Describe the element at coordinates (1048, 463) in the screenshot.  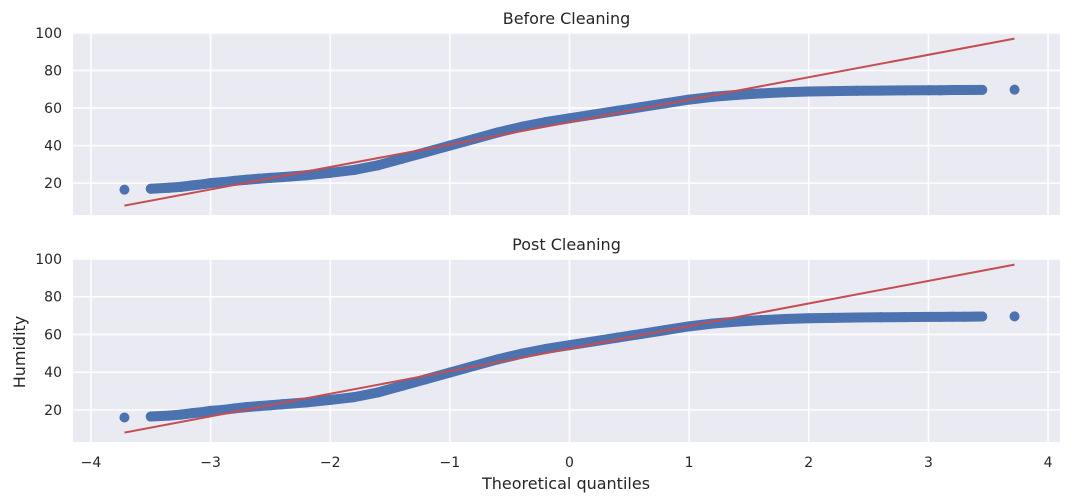
I see `x-tick-label: 4` at that location.